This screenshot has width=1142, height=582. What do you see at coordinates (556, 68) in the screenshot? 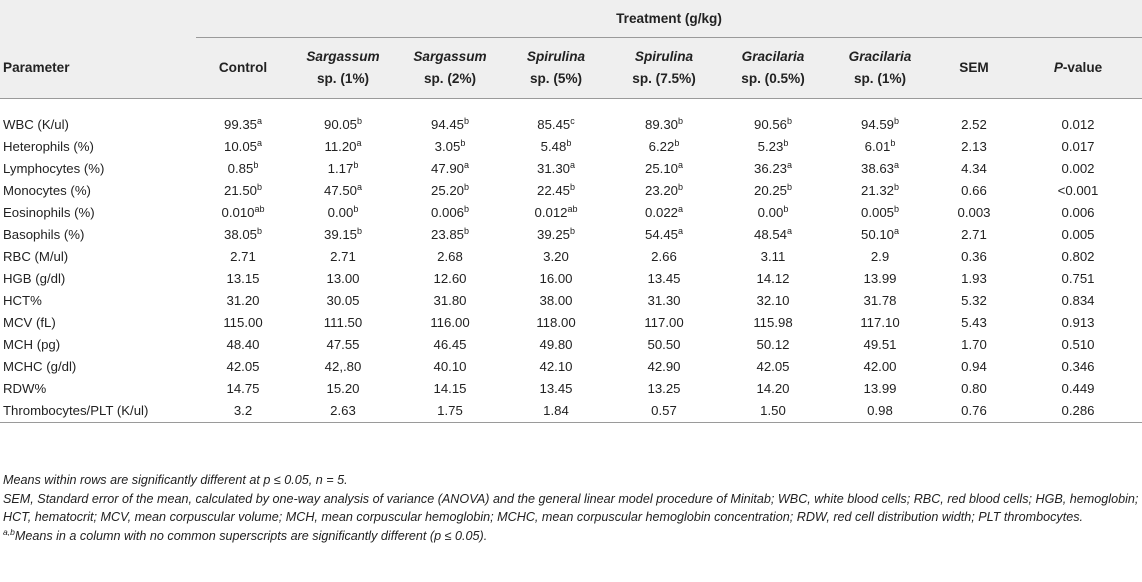
I see `column-header-4: Spirulina sp. (5%)` at bounding box center [556, 68].